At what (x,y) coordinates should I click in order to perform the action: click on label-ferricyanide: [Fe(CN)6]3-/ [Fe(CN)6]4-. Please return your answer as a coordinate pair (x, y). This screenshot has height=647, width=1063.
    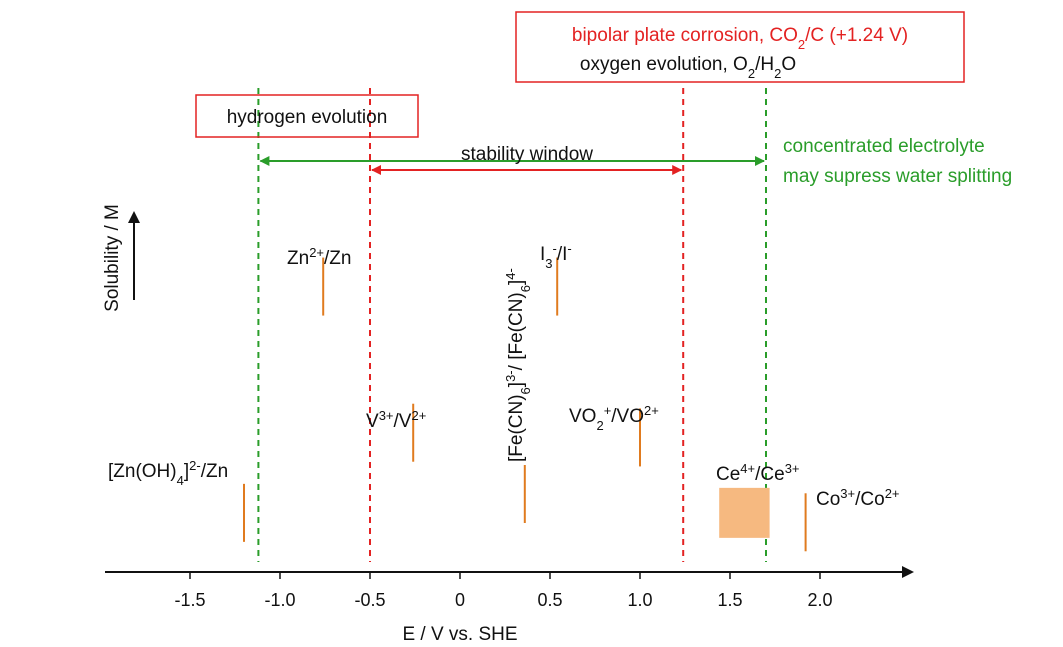
    Looking at the image, I should click on (518, 365).